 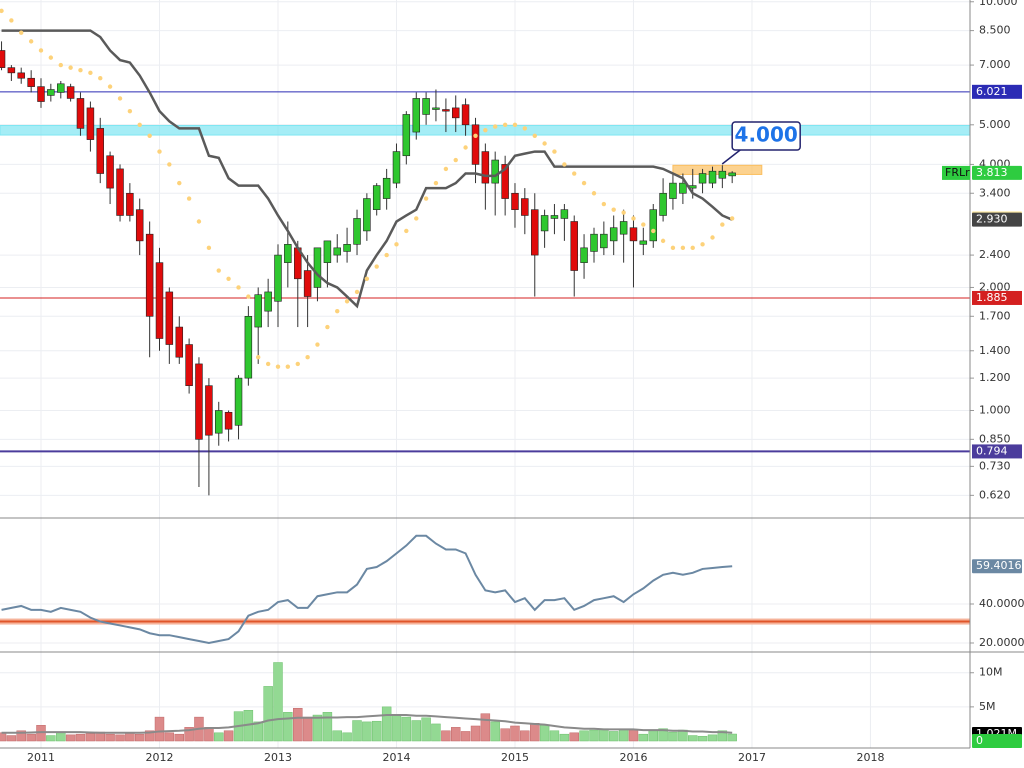 What do you see at coordinates (991, 672) in the screenshot?
I see `y-tick-label: 10M` at bounding box center [991, 672].